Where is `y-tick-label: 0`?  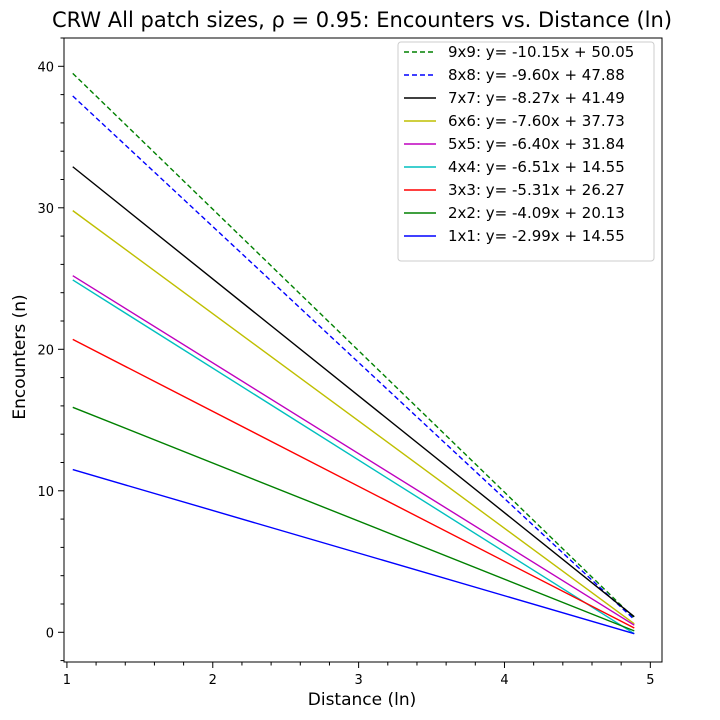
y-tick-label: 0 is located at coordinates (50, 633).